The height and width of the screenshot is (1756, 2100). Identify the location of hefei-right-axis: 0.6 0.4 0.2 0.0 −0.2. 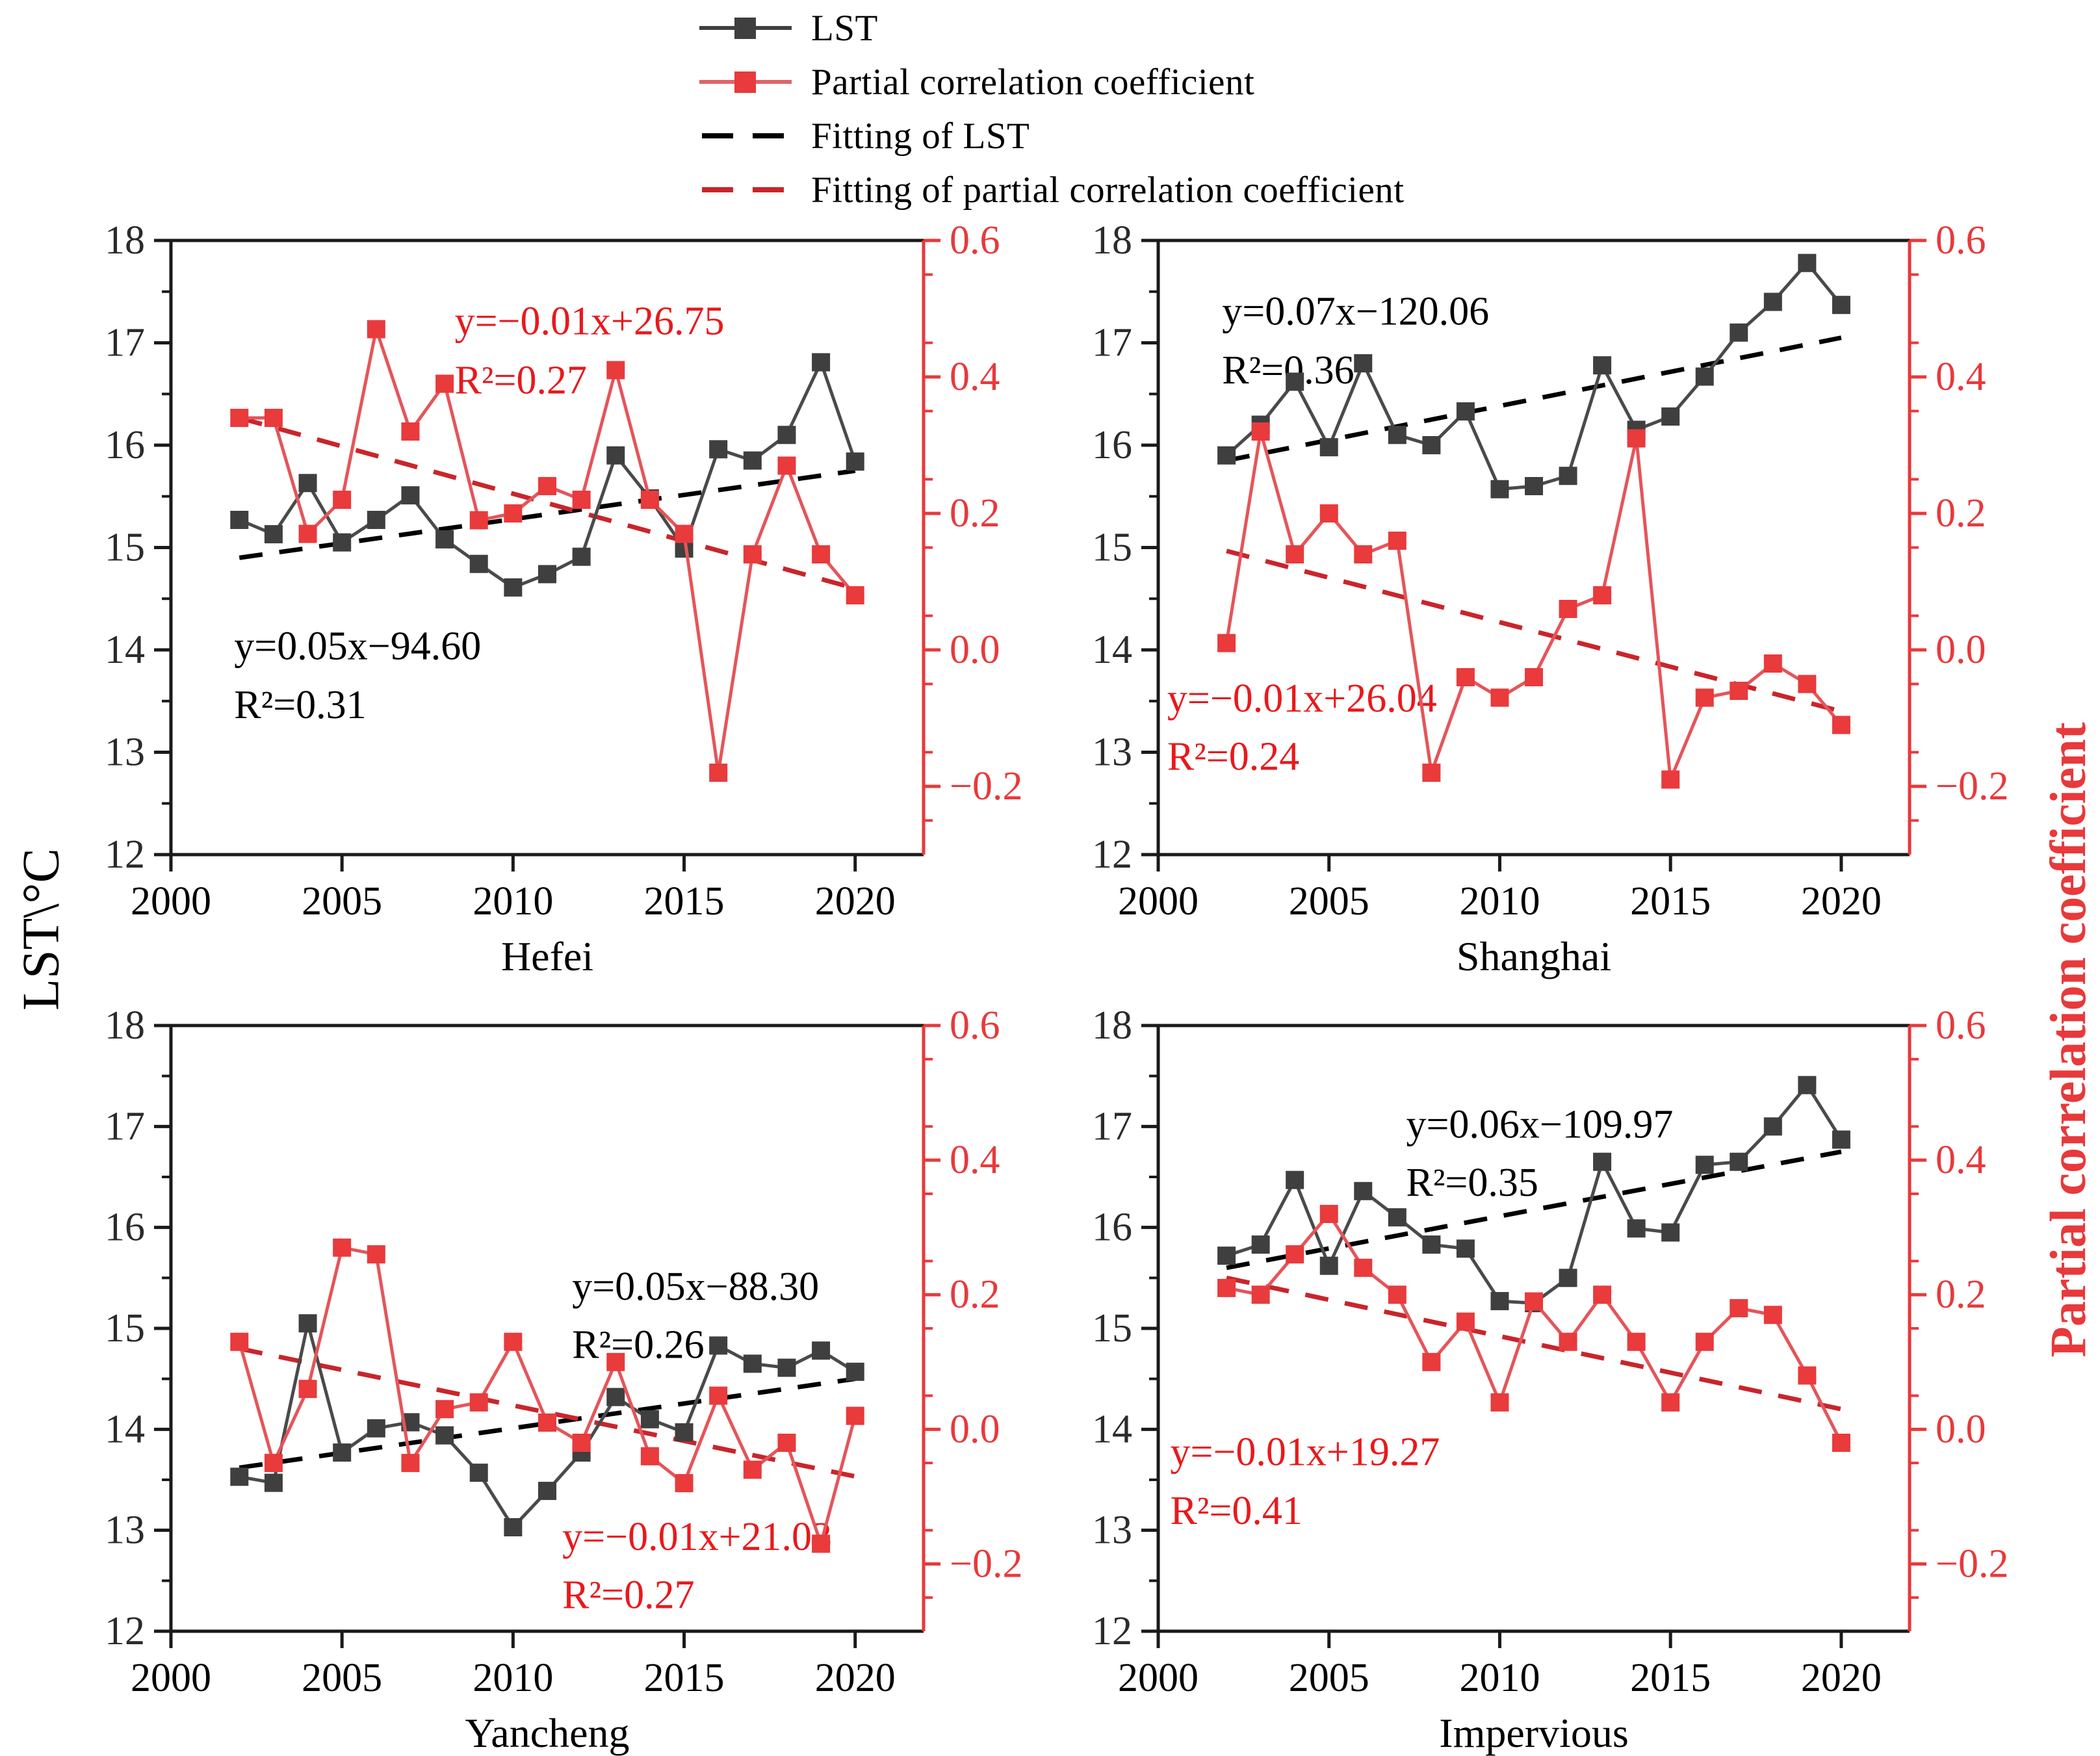
(972, 536).